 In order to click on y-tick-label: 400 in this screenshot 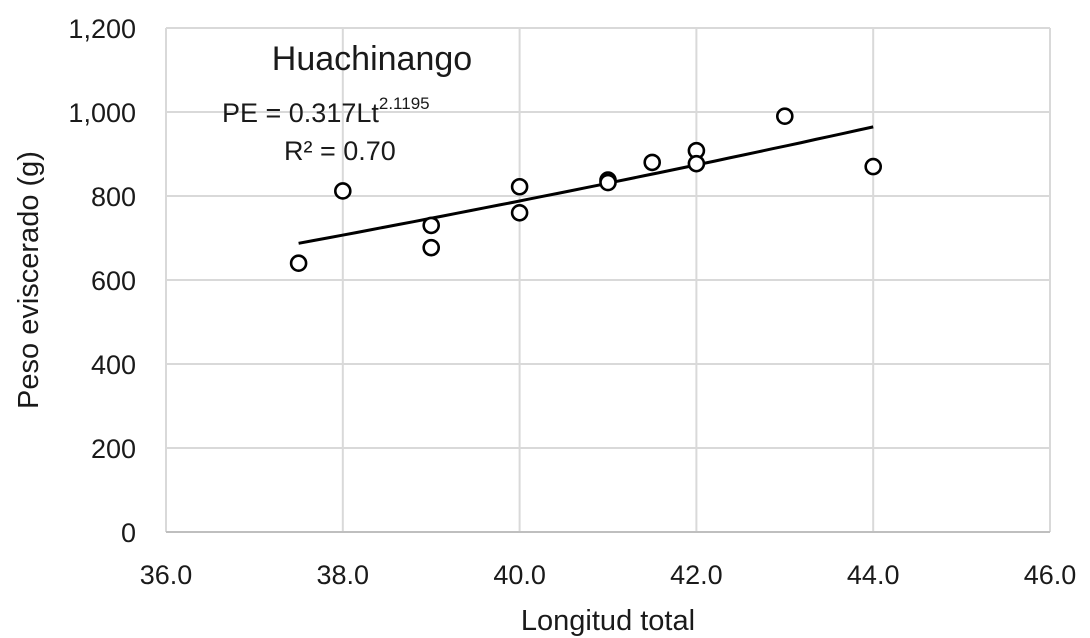, I will do `click(113, 365)`.